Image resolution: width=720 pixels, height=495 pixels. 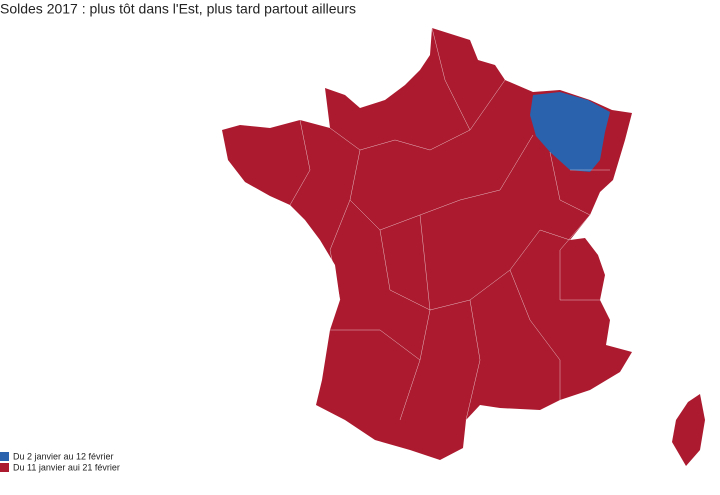 What do you see at coordinates (66, 467) in the screenshot?
I see `legend-label: Du 11 janvier aui 21 février` at bounding box center [66, 467].